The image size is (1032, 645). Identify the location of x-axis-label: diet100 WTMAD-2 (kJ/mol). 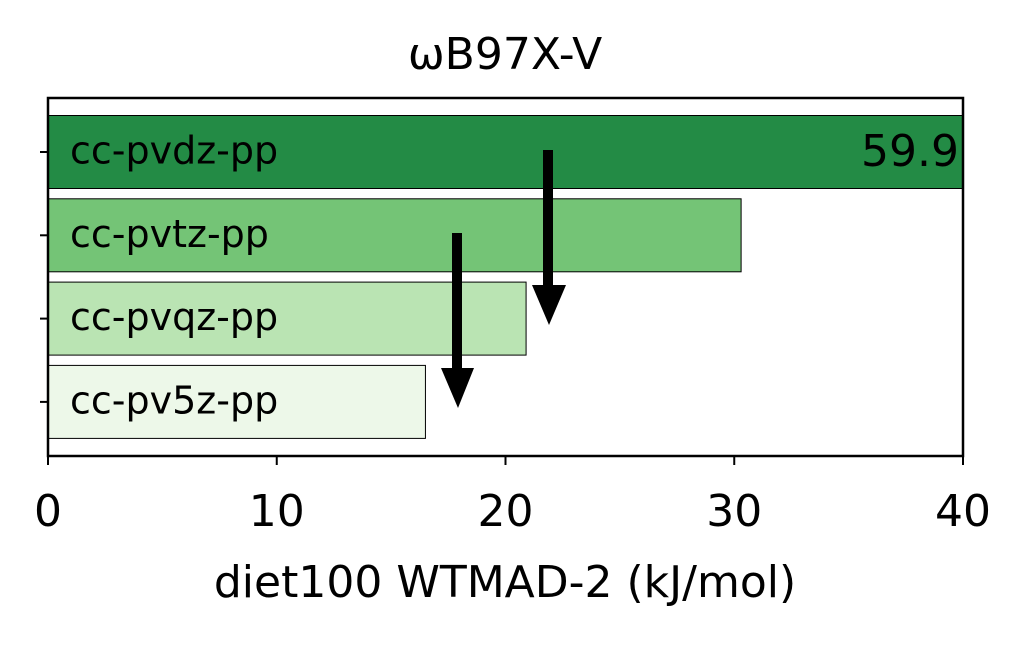
(505, 582).